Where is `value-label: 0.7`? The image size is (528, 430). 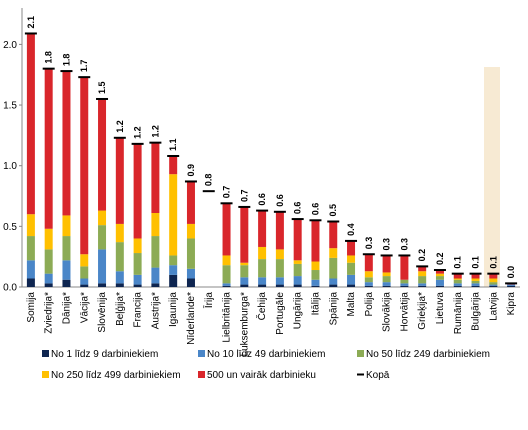
value-label: 0.7 is located at coordinates (227, 192).